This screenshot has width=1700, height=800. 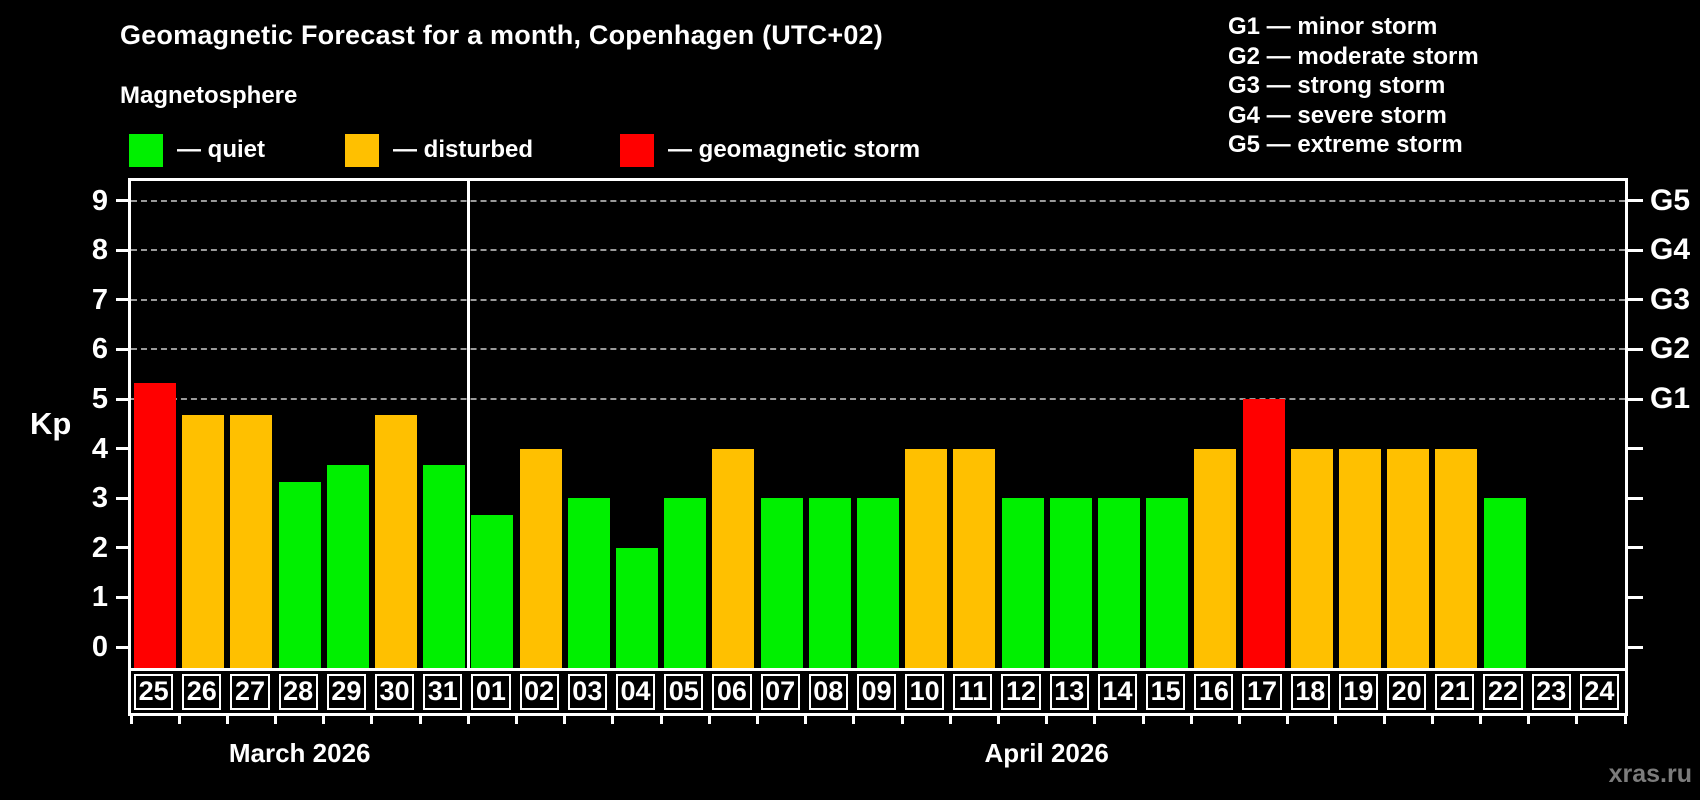 What do you see at coordinates (394, 692) in the screenshot?
I see `day-label: 30` at bounding box center [394, 692].